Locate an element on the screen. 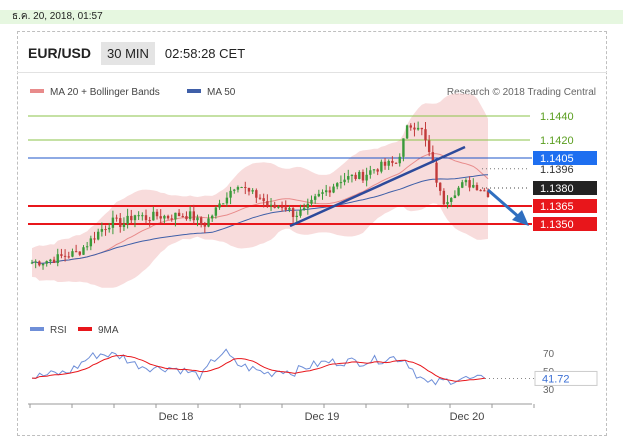  x-tick-label-dec-20: Dec 20 is located at coordinates (467, 417).